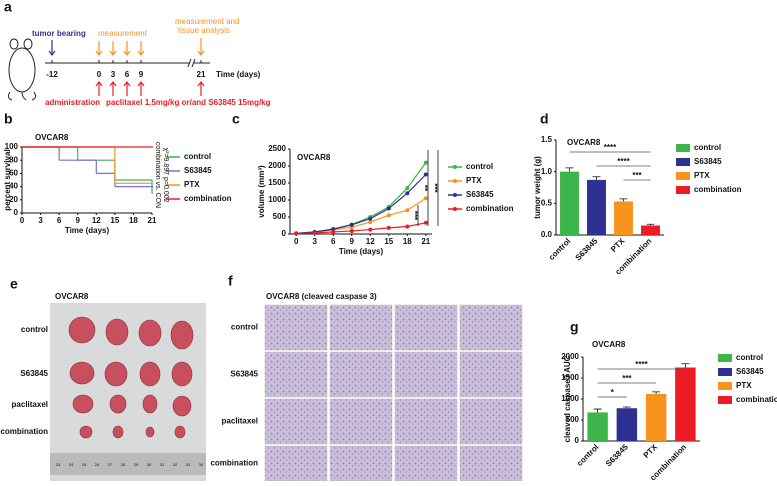 The image size is (777, 486). Describe the element at coordinates (188, 464) in the screenshot. I see `ruler-number: 33` at that location.